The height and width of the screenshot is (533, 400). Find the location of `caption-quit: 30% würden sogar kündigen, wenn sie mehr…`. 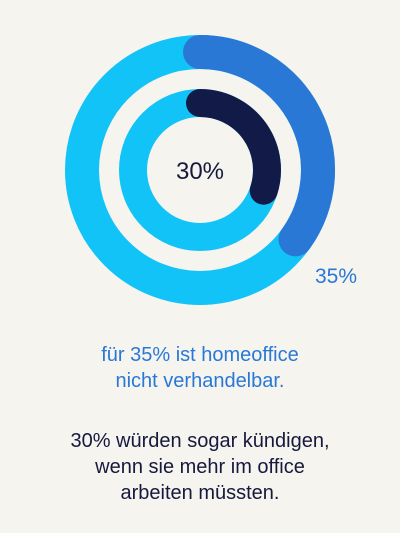

caption-quit: 30% würden sogar kündigen, wenn sie mehr… is located at coordinates (200, 467).